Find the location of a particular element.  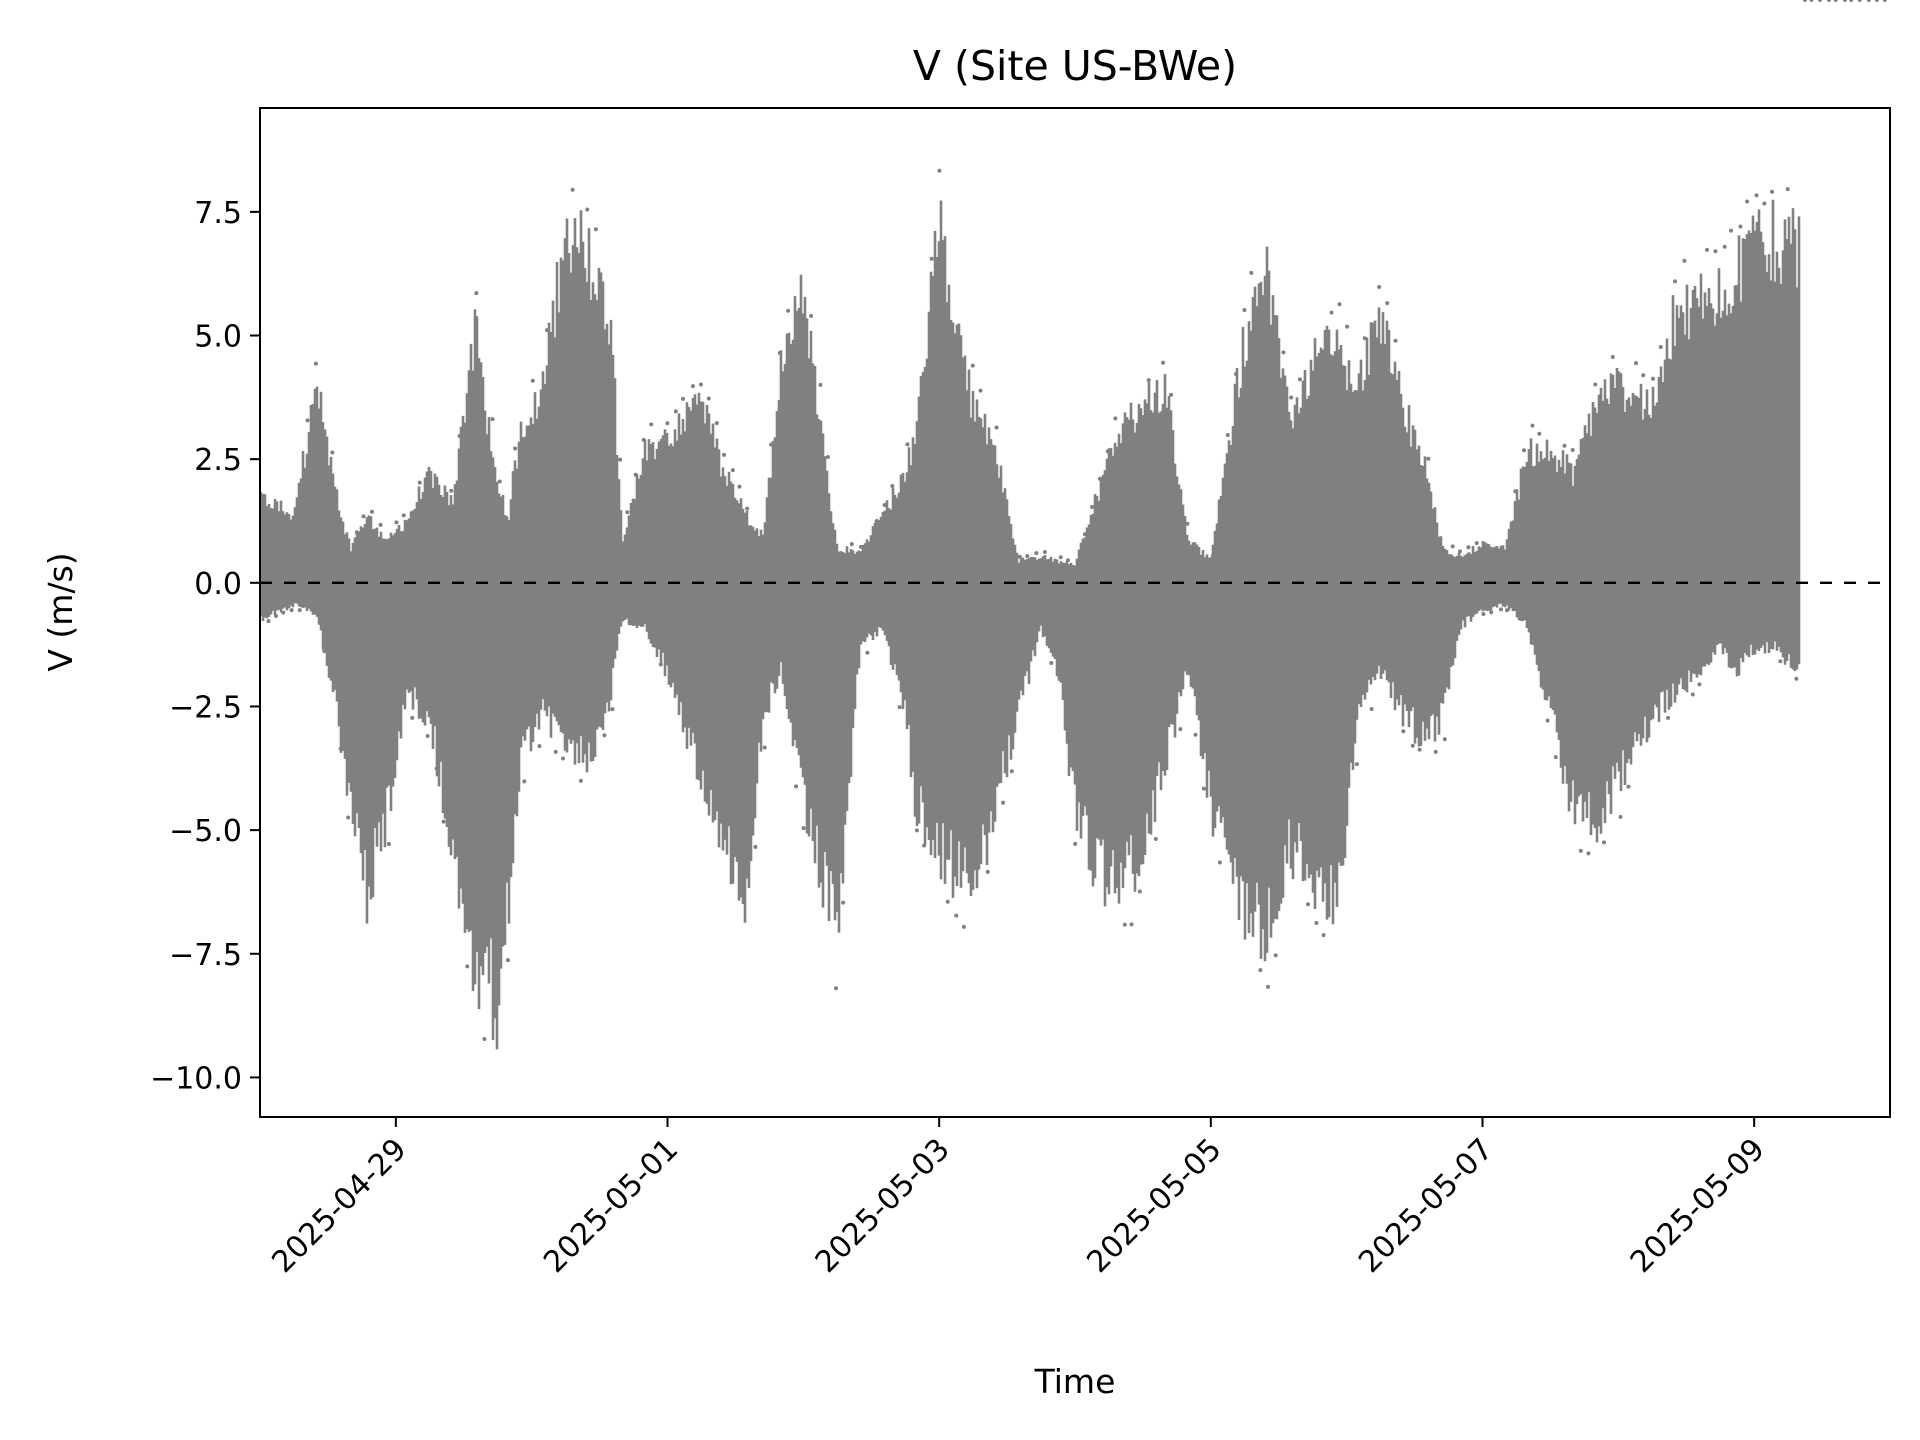

y-tick-label: 5.0 is located at coordinates (218, 337).